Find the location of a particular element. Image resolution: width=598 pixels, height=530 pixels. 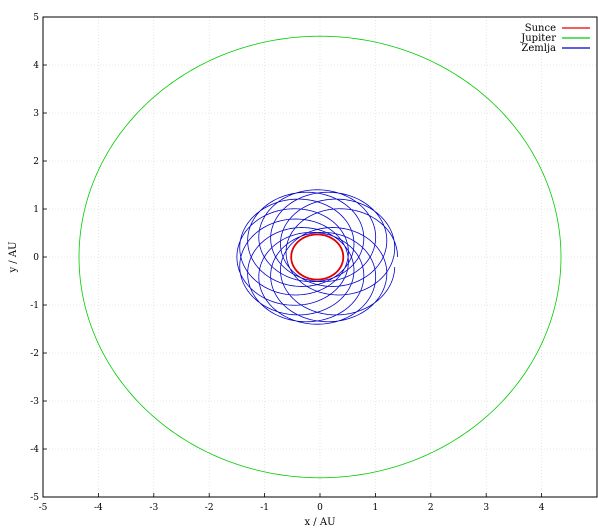

y-tick-label: -5 is located at coordinates (34, 498).